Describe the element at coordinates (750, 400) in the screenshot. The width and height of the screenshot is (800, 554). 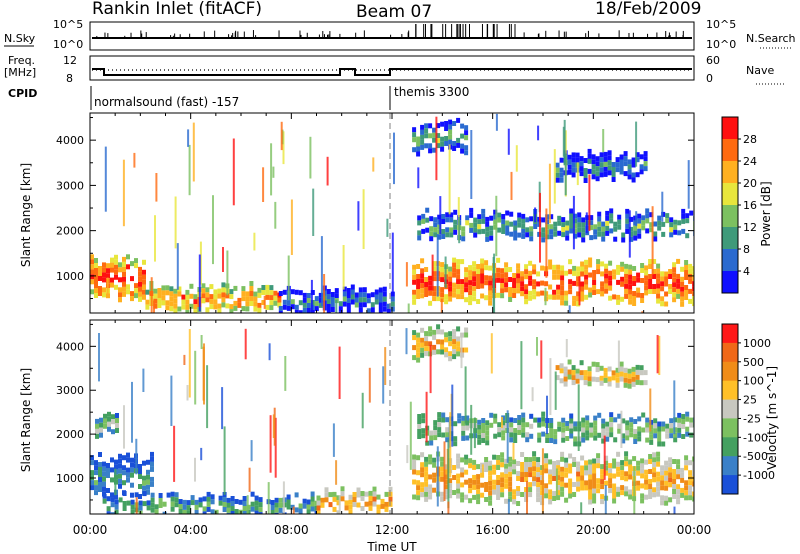
I see `velocity-colorbar-tick-label: 25` at that location.